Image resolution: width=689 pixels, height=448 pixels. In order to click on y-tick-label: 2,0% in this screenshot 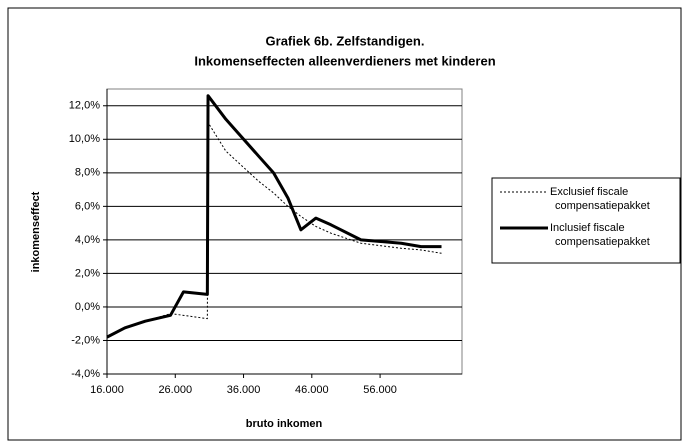, I will do `click(87, 273)`.